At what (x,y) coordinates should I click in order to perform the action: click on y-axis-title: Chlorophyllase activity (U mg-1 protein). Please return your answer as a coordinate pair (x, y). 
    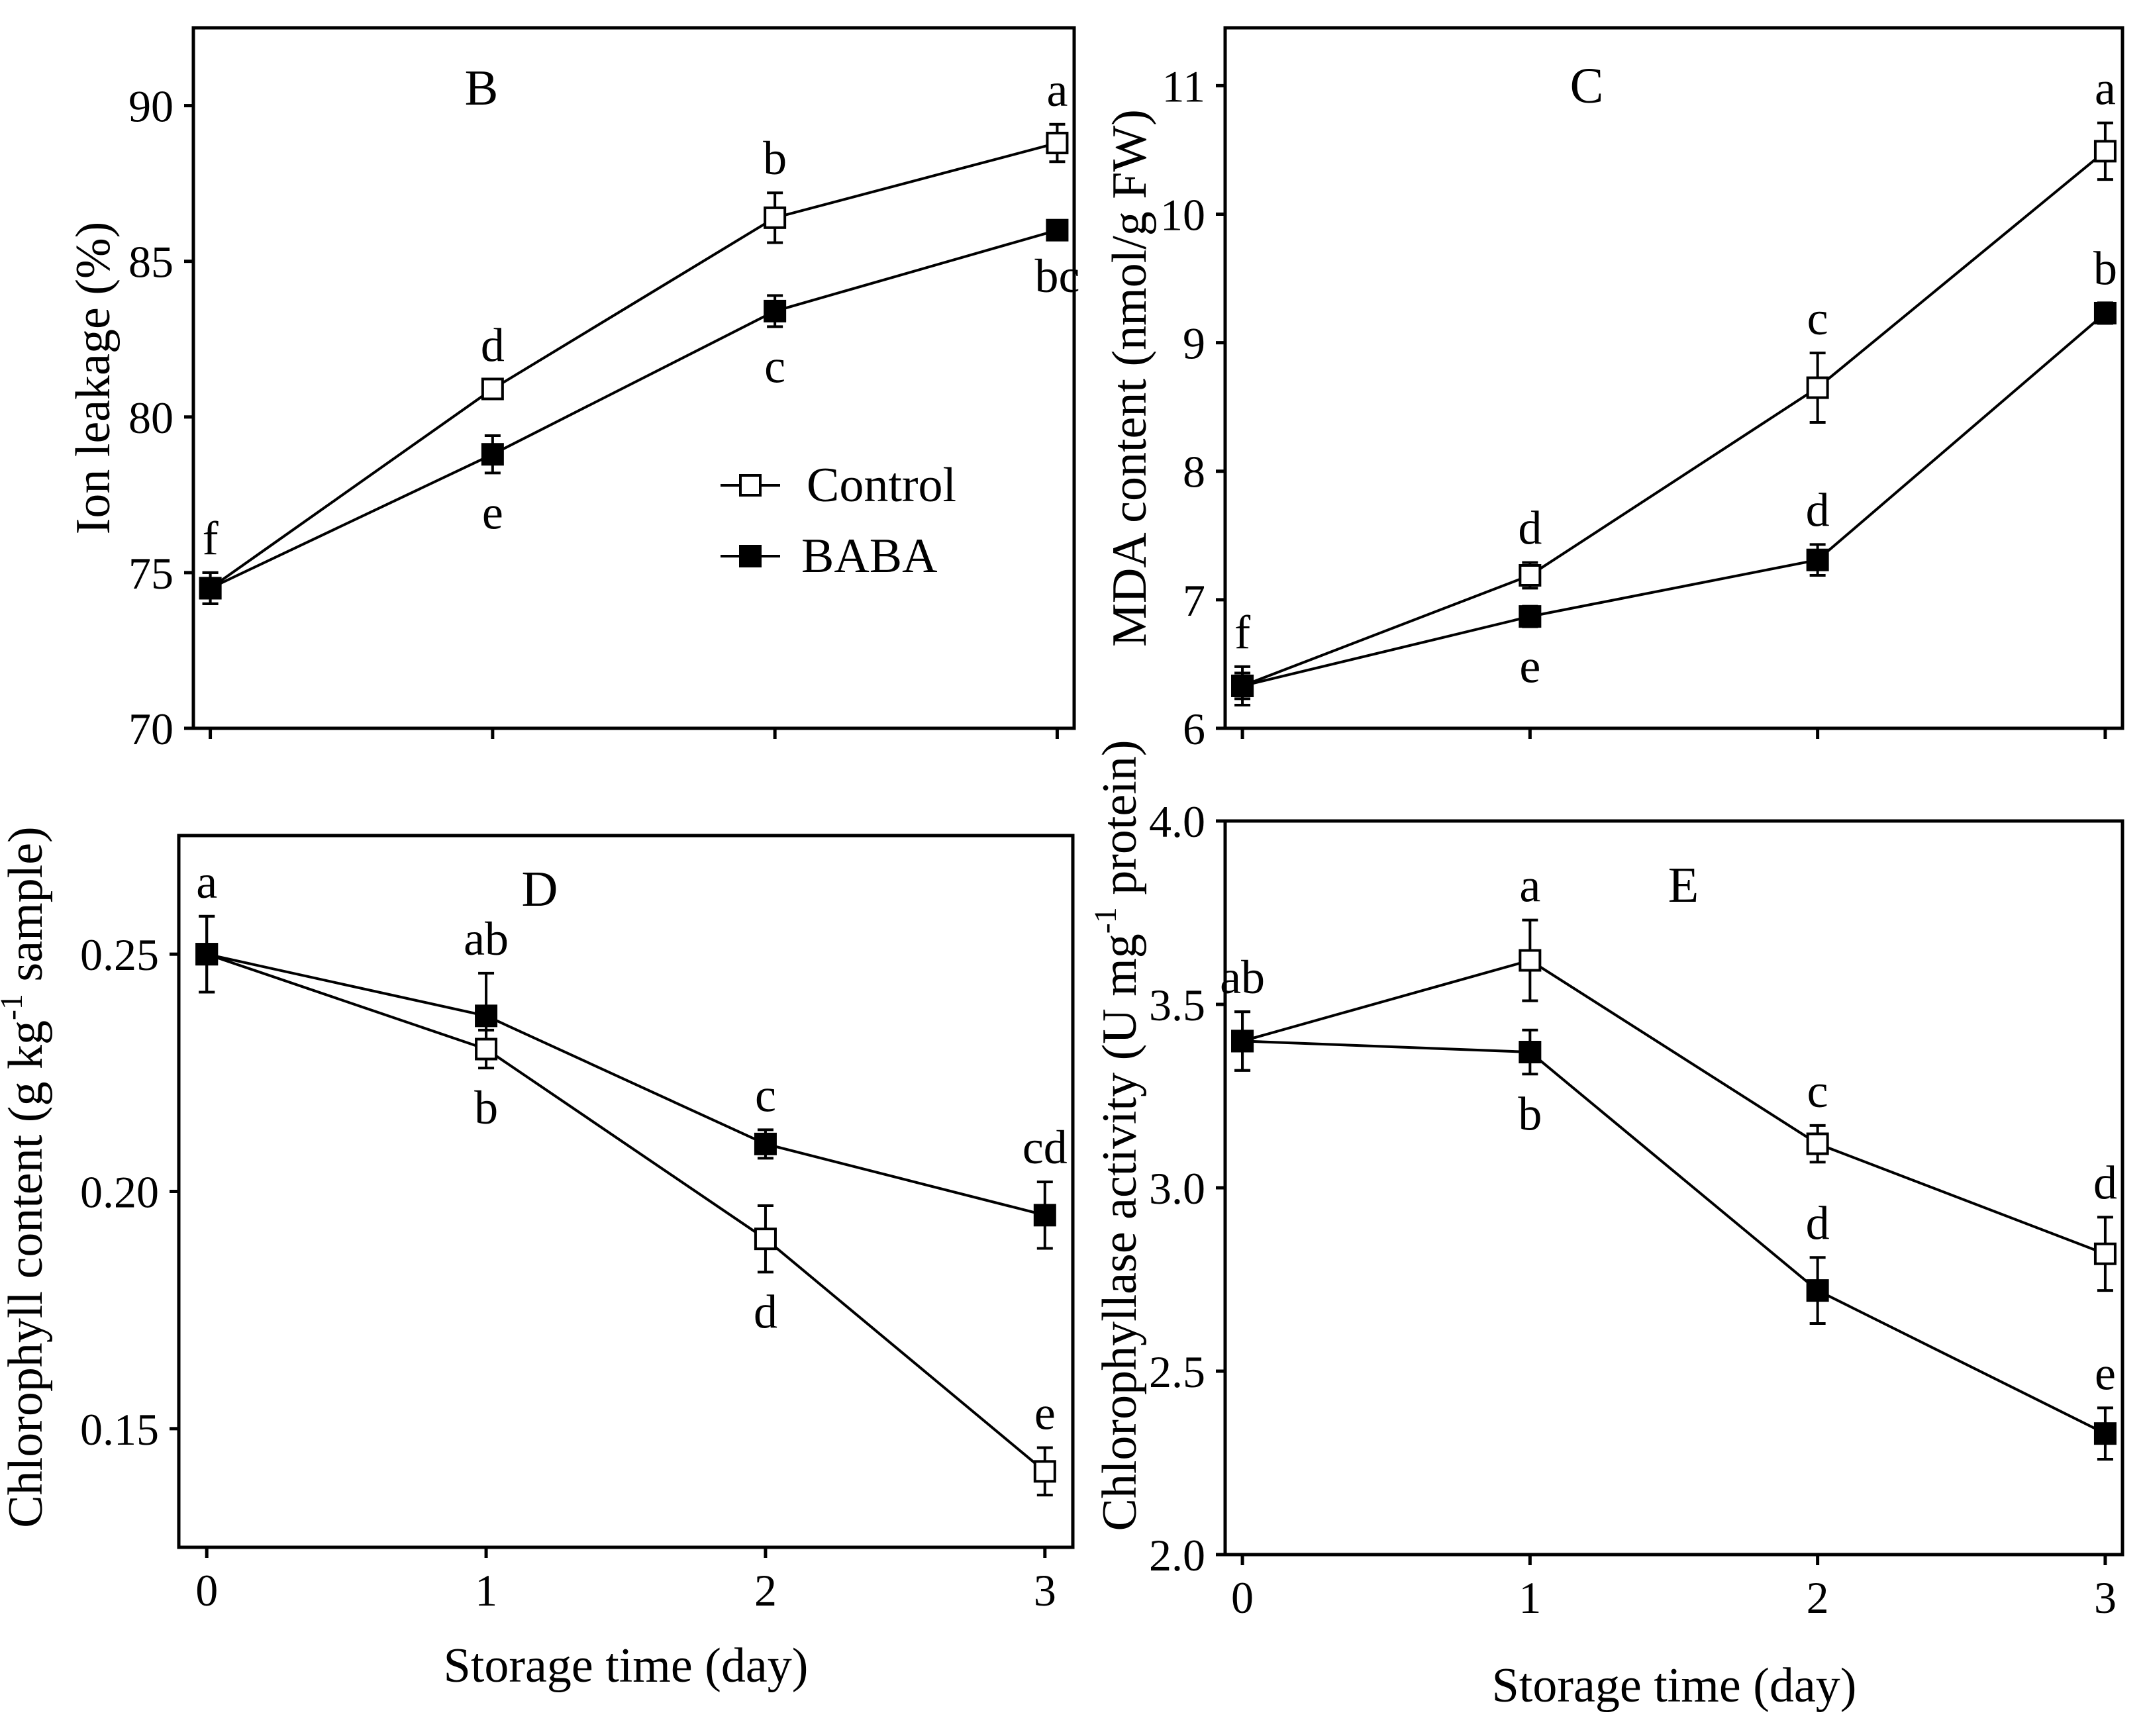
    Looking at the image, I should click on (1117, 1135).